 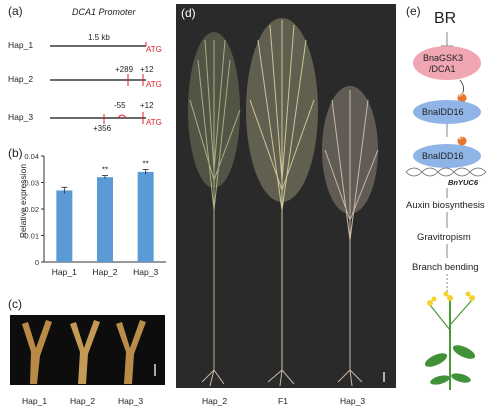 What do you see at coordinates (15, 11) in the screenshot?
I see `panel-a-label: (a)` at bounding box center [15, 11].